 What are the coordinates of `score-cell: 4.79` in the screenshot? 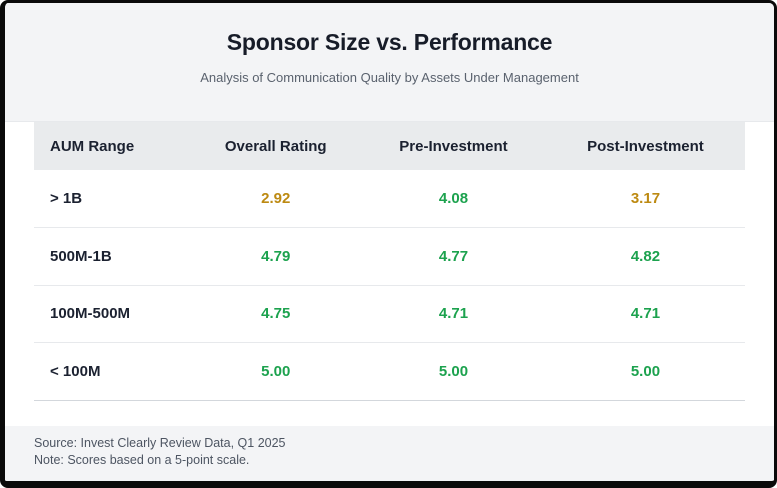 It's located at (276, 256).